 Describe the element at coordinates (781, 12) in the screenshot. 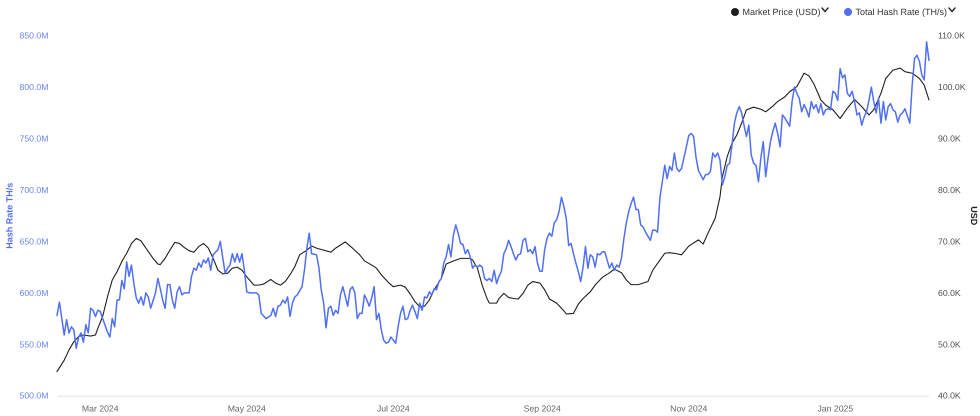

I see `legend-label: Market Price (USD)` at that location.